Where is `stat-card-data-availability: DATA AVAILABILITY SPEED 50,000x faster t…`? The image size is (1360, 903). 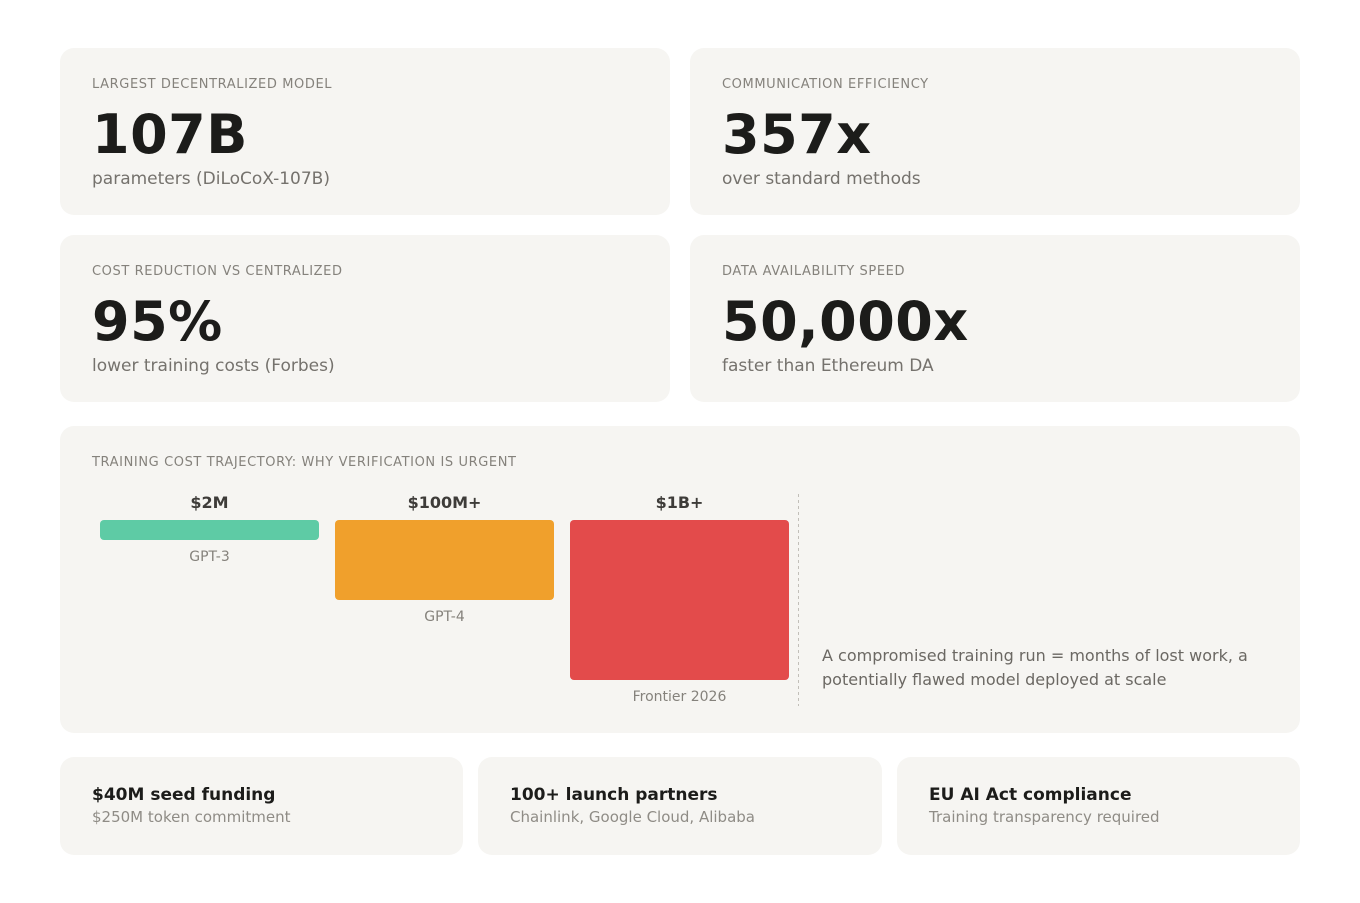
stat-card-data-availability: DATA AVAILABILITY SPEED 50,000x faster t… is located at coordinates (995, 318).